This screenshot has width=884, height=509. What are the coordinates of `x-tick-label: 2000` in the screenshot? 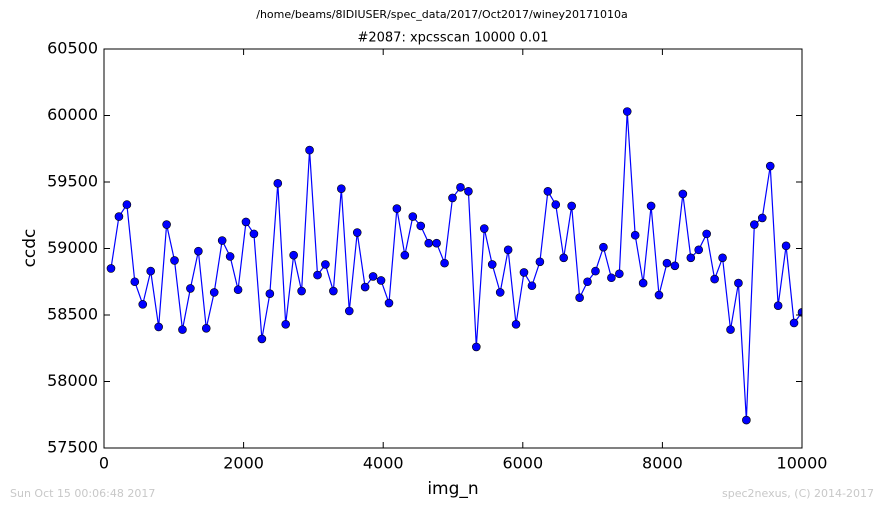 It's located at (243, 463).